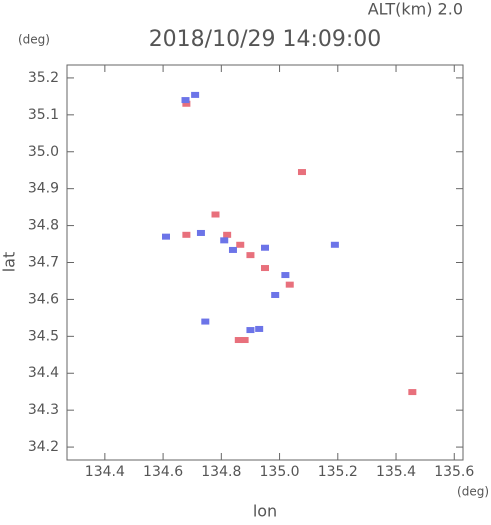 Image resolution: width=491 pixels, height=525 pixels. What do you see at coordinates (280, 472) in the screenshot?
I see `x-tick-label: 135.0` at bounding box center [280, 472].